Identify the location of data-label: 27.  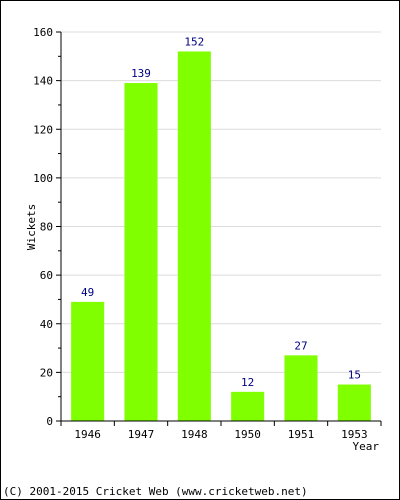
(300, 345).